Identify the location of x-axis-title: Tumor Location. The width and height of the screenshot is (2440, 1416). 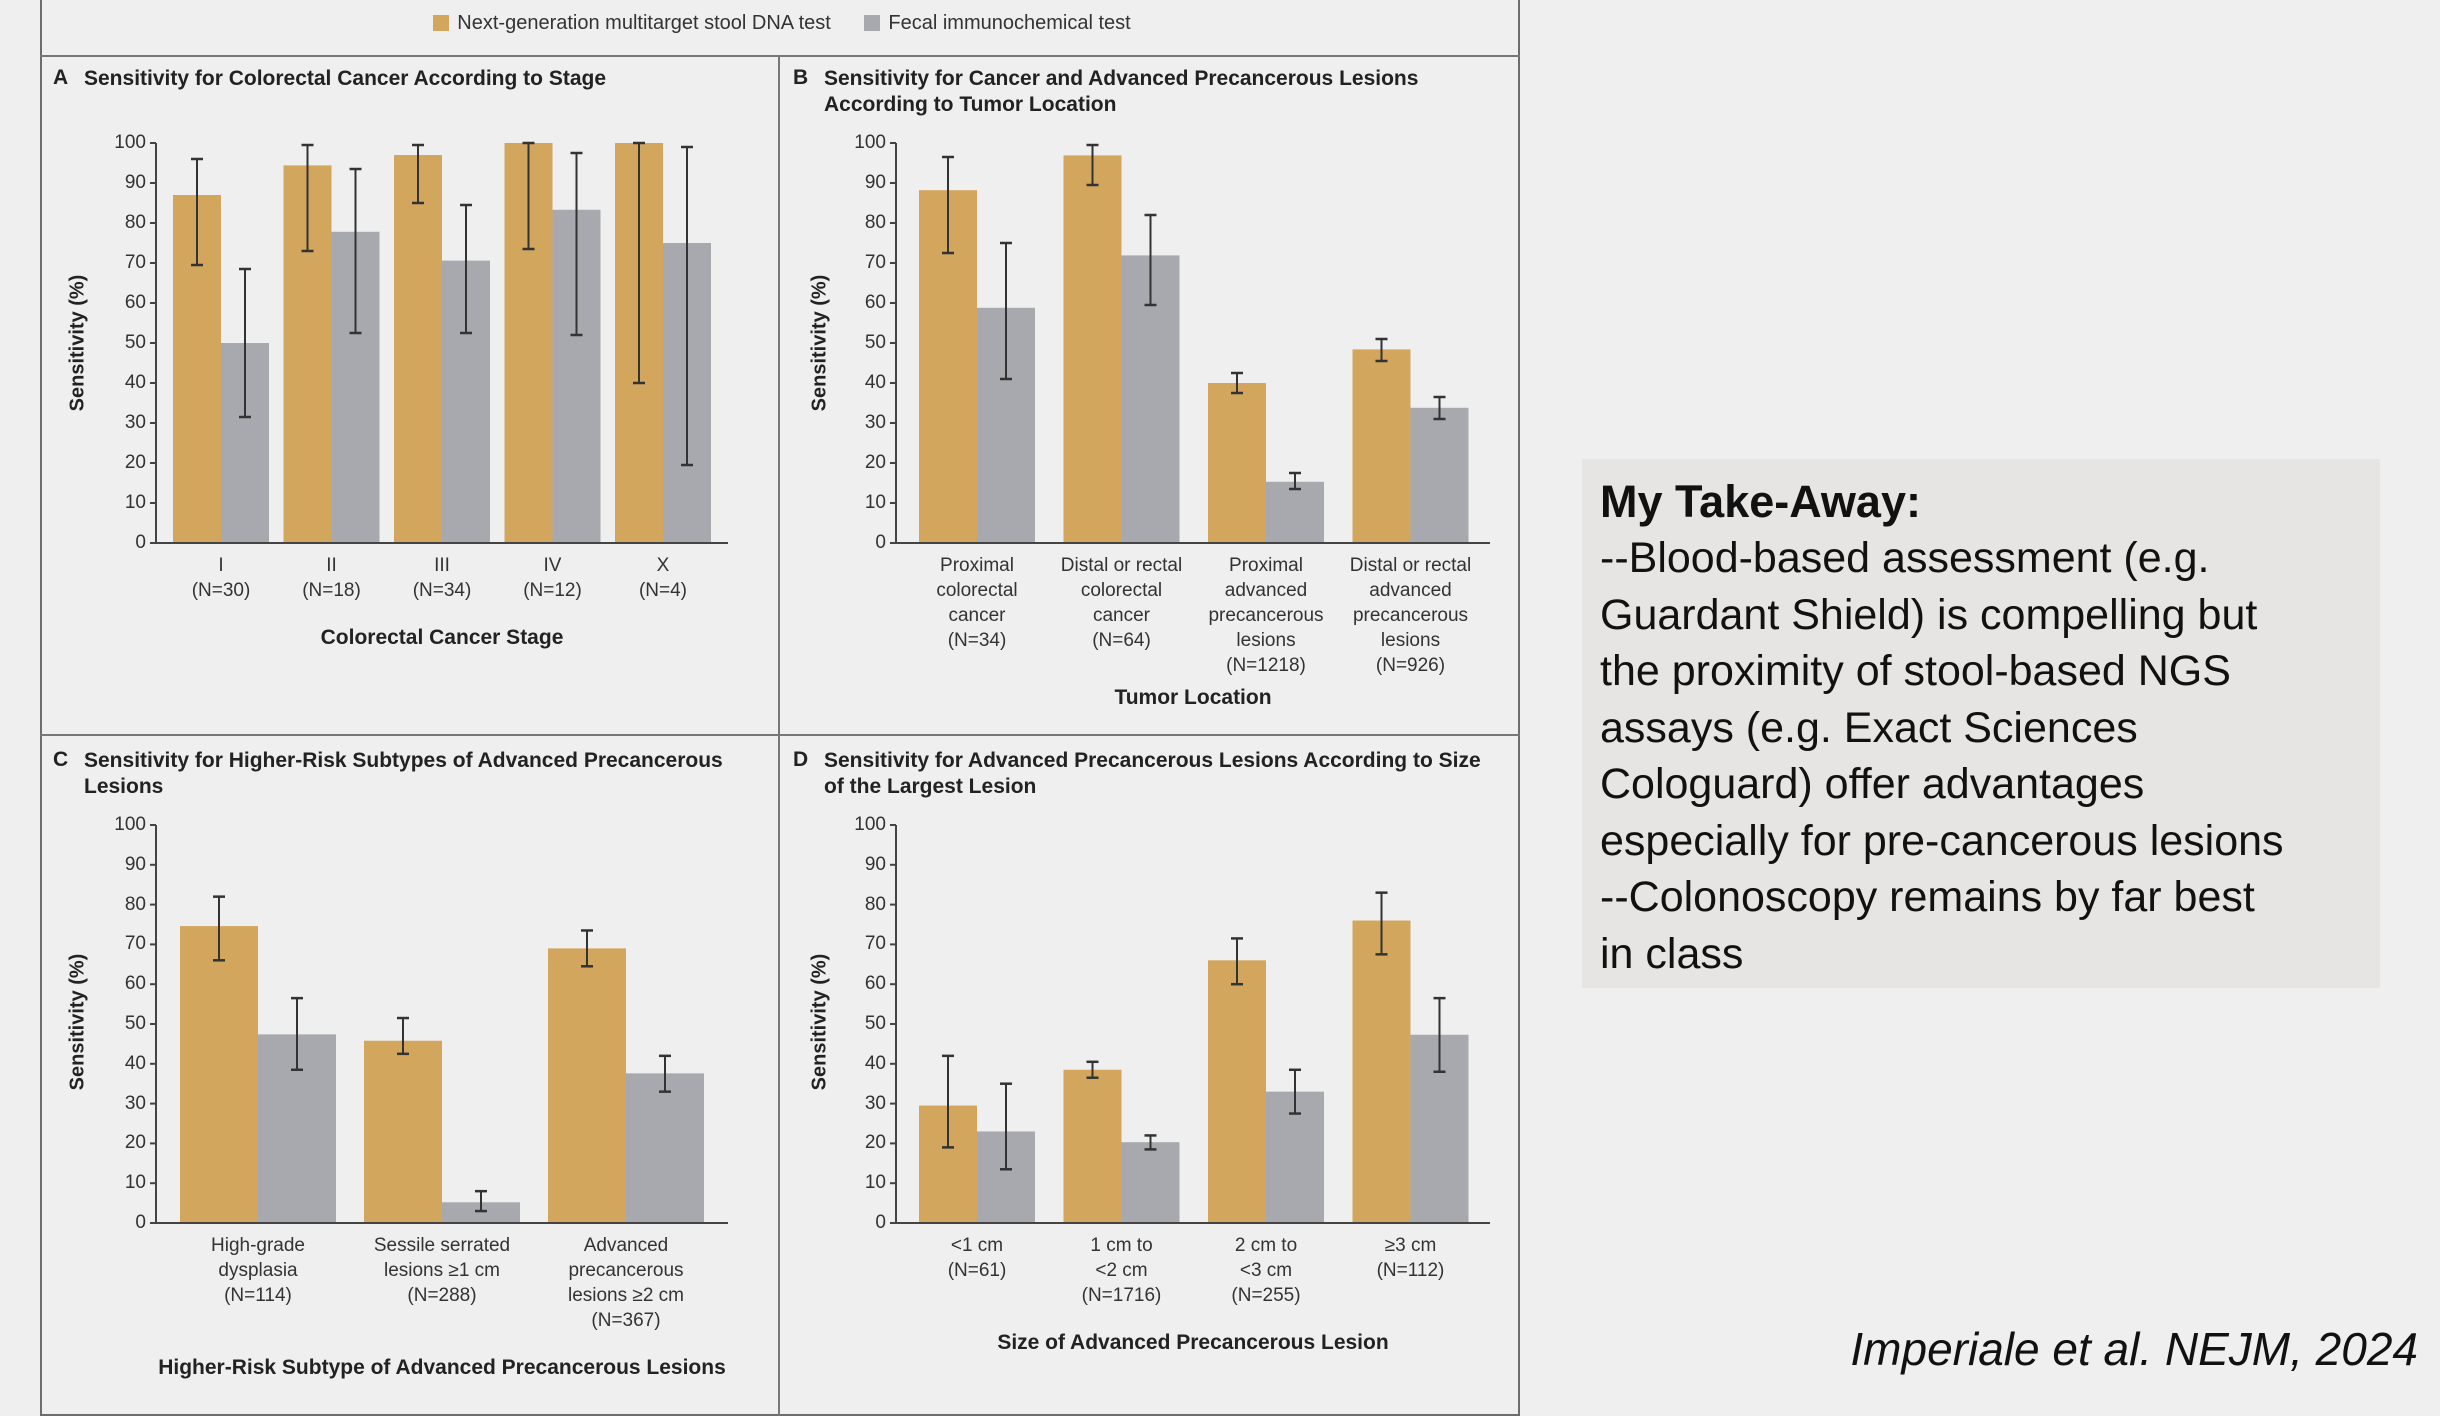
(1193, 697).